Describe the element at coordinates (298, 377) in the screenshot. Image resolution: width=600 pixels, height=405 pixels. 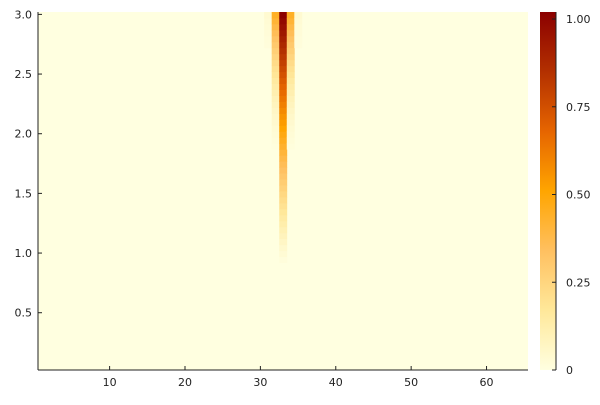
I see `x-ticks: 10 20 30 40 50 60` at that location.